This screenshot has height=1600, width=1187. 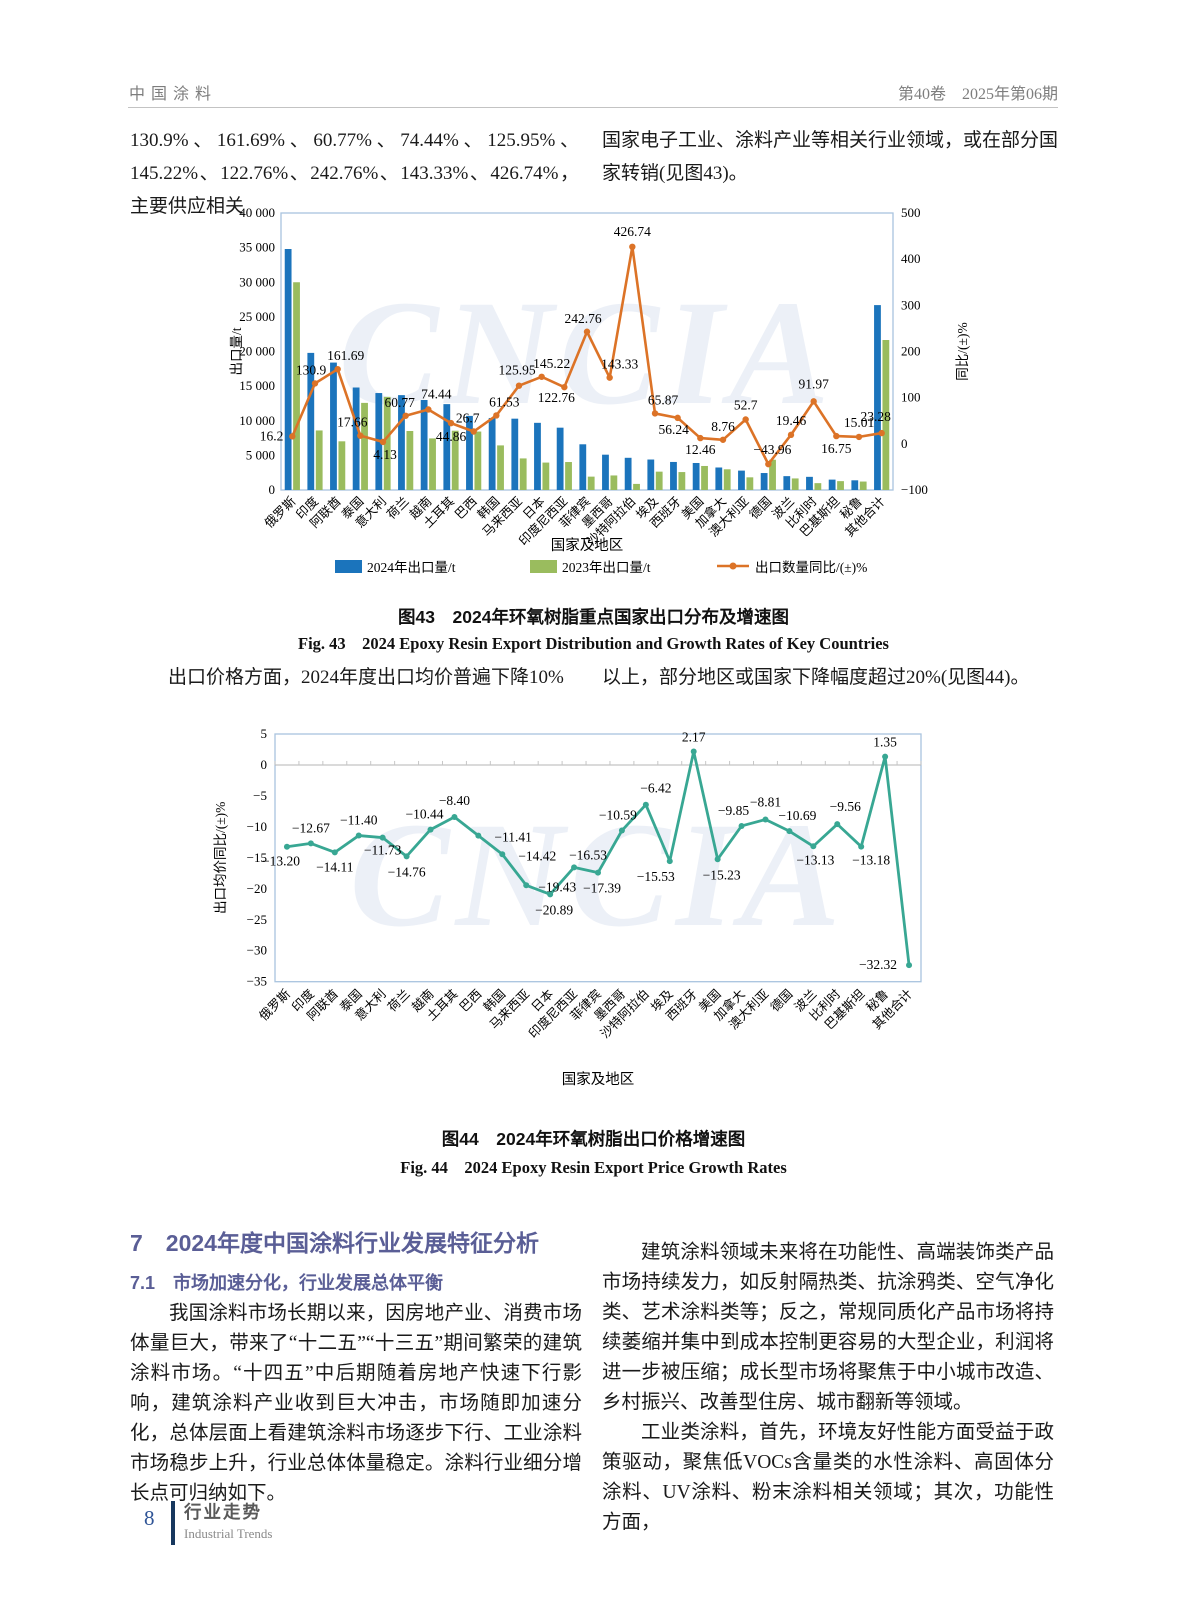 I want to click on svg-text: 20 000, so click(x=257, y=351).